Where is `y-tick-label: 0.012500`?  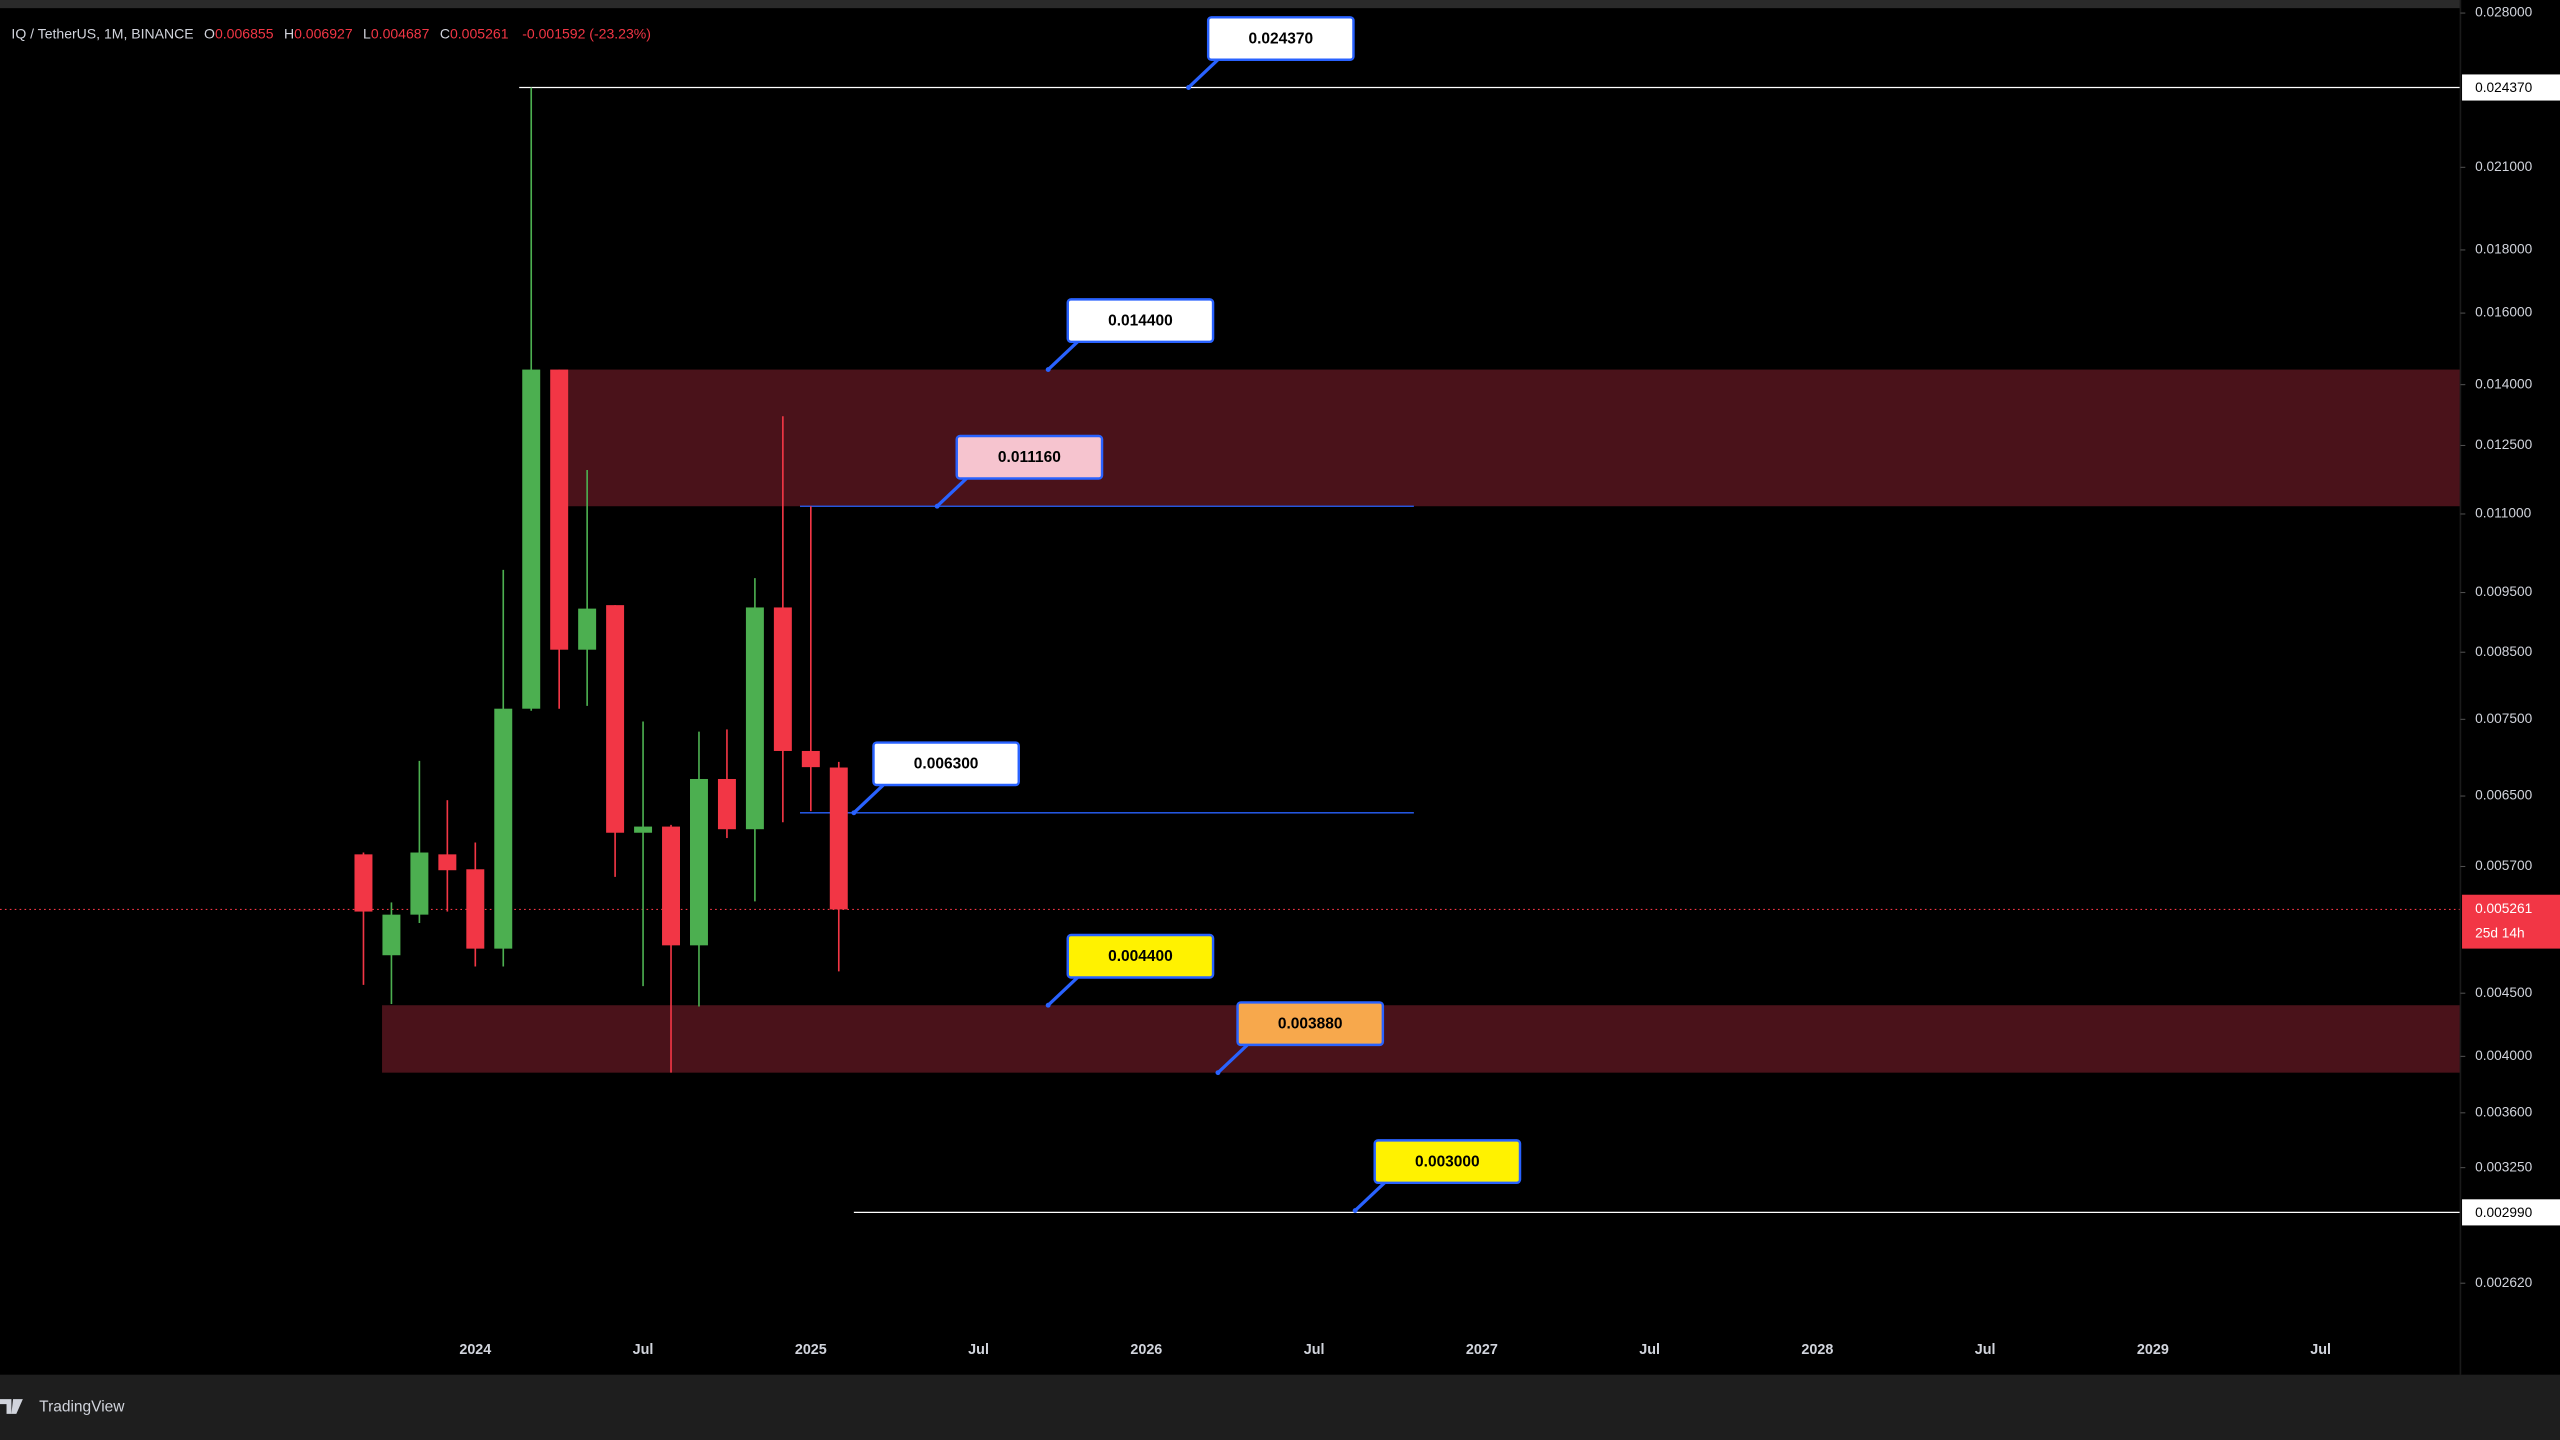
y-tick-label: 0.012500 is located at coordinates (2504, 444).